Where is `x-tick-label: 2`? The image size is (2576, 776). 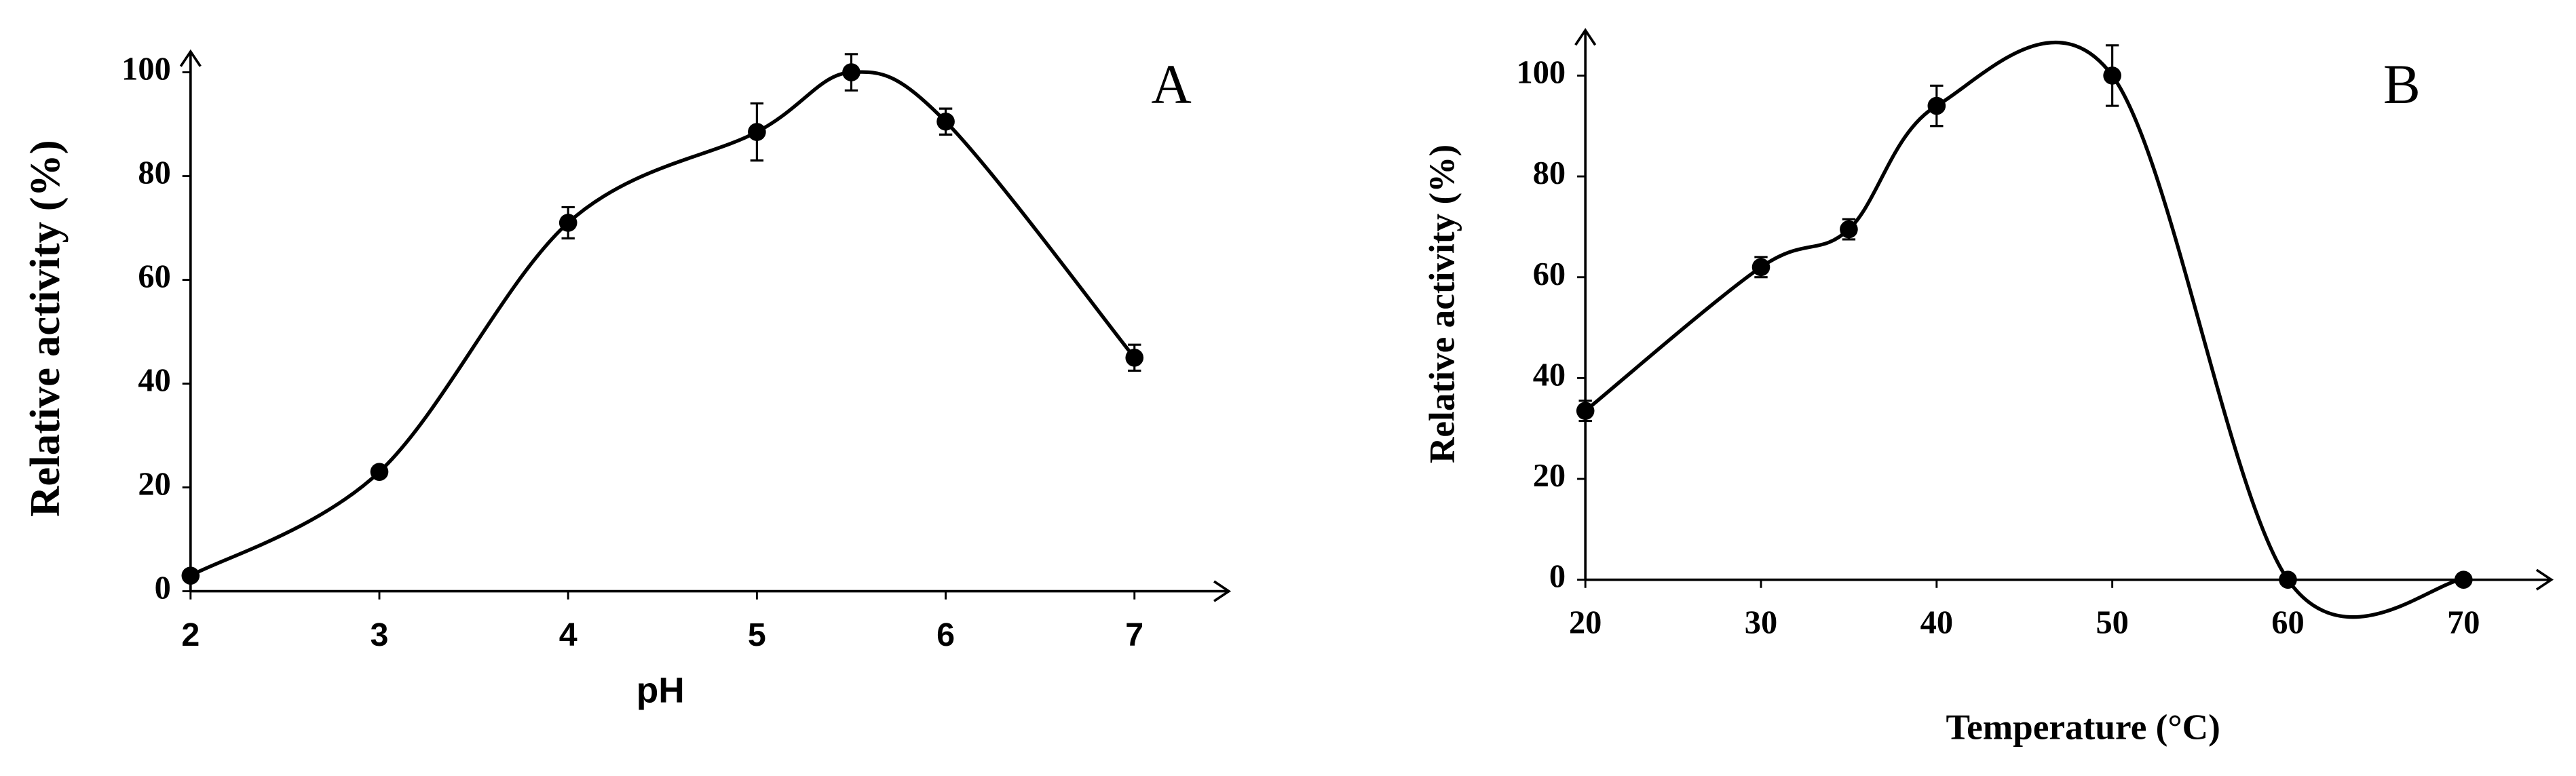 x-tick-label: 2 is located at coordinates (190, 635).